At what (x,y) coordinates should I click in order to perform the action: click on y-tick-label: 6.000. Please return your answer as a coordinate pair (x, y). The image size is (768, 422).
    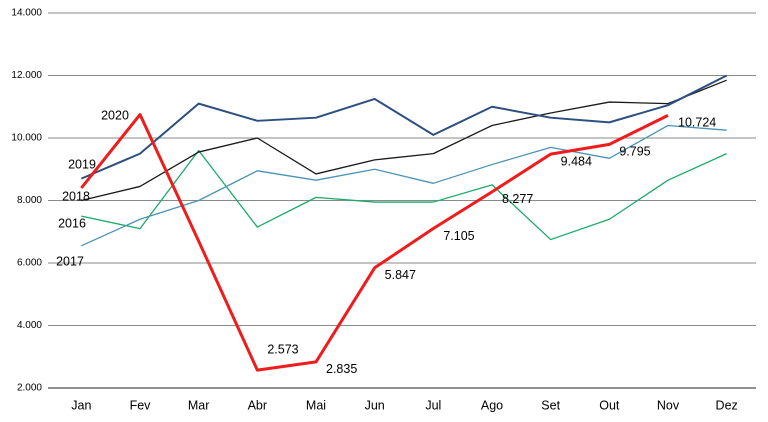
    Looking at the image, I should click on (29, 263).